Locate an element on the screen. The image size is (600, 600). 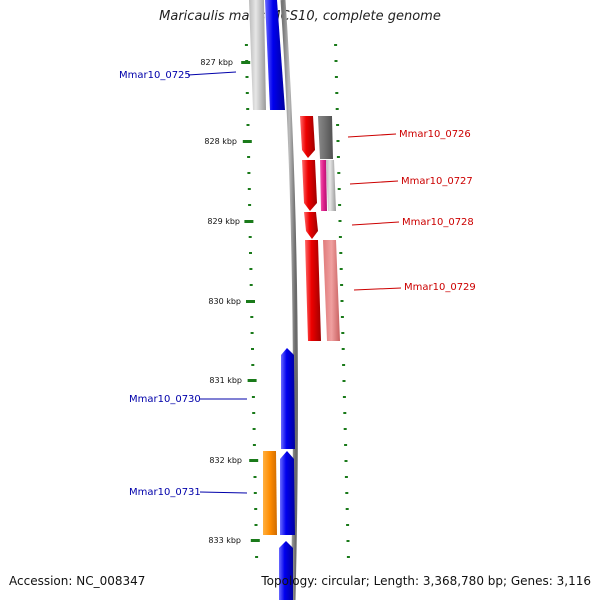
label-mmar10-0729: Mmar10_0729 is located at coordinates (440, 287).